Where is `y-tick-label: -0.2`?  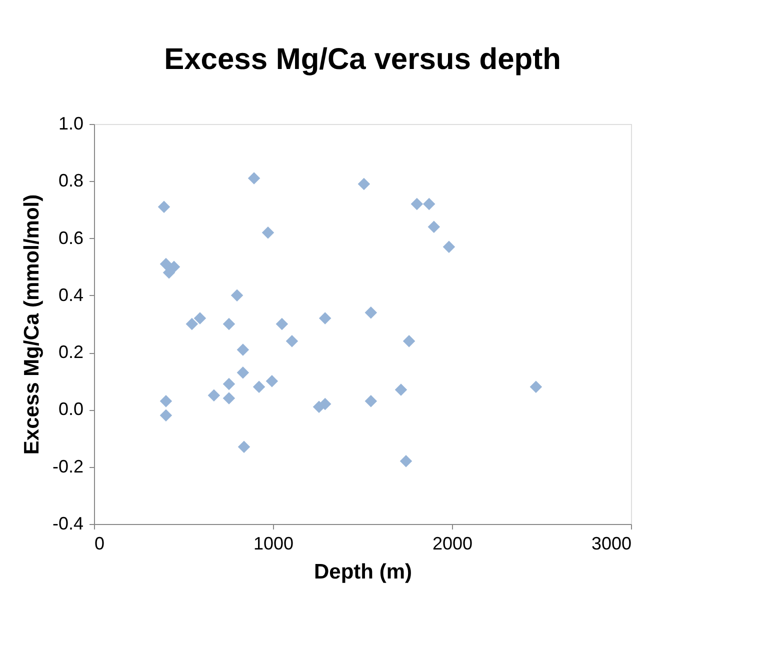
y-tick-label: -0.2 is located at coordinates (68, 466).